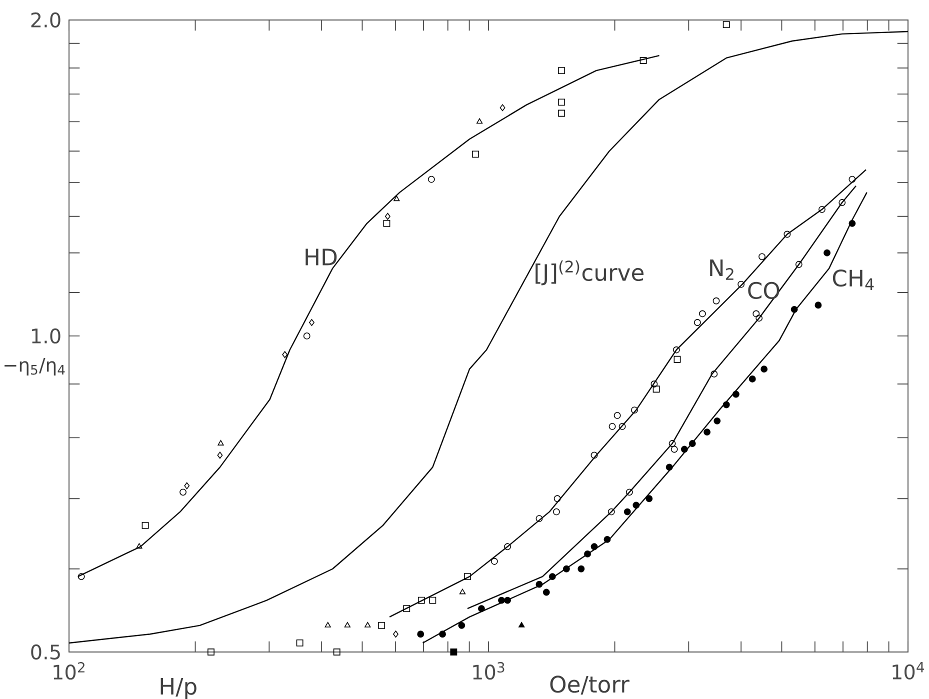 This screenshot has width=929, height=699. What do you see at coordinates (34, 367) in the screenshot?
I see `y-axis-title: −η$_{5}$/η$_{4}$` at bounding box center [34, 367].